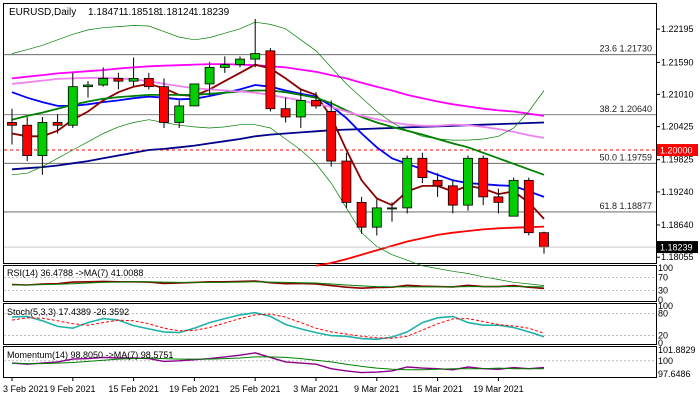 The image size is (700, 400). What do you see at coordinates (625, 49) in the screenshot?
I see `fib-level-label: 23.6 1.21730` at bounding box center [625, 49].